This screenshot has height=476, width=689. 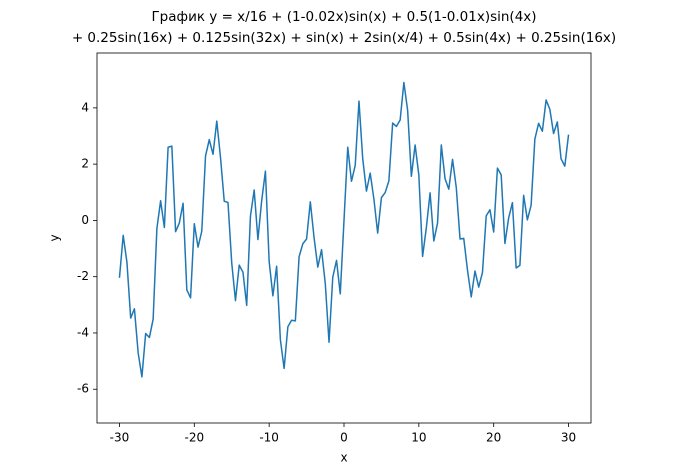 I want to click on y-tick-label: -2, so click(x=83, y=276).